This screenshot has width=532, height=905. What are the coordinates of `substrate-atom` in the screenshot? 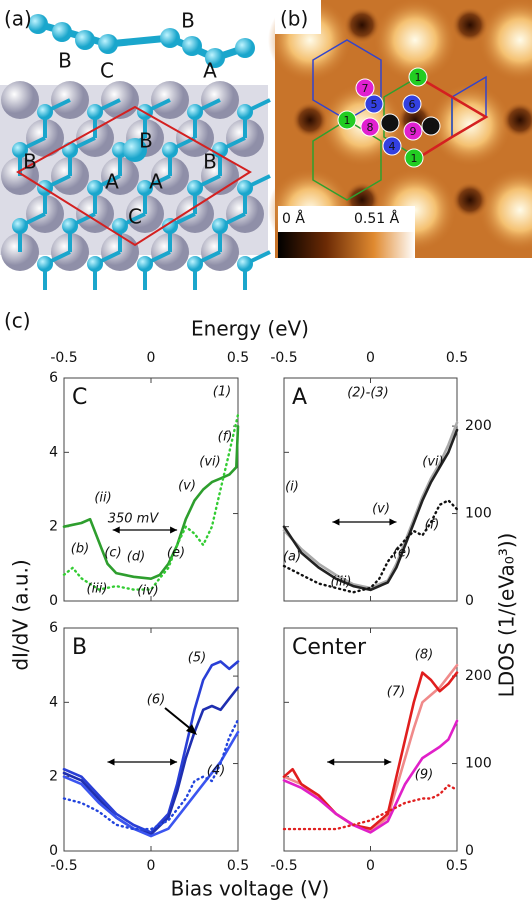 It's located at (20, 100).